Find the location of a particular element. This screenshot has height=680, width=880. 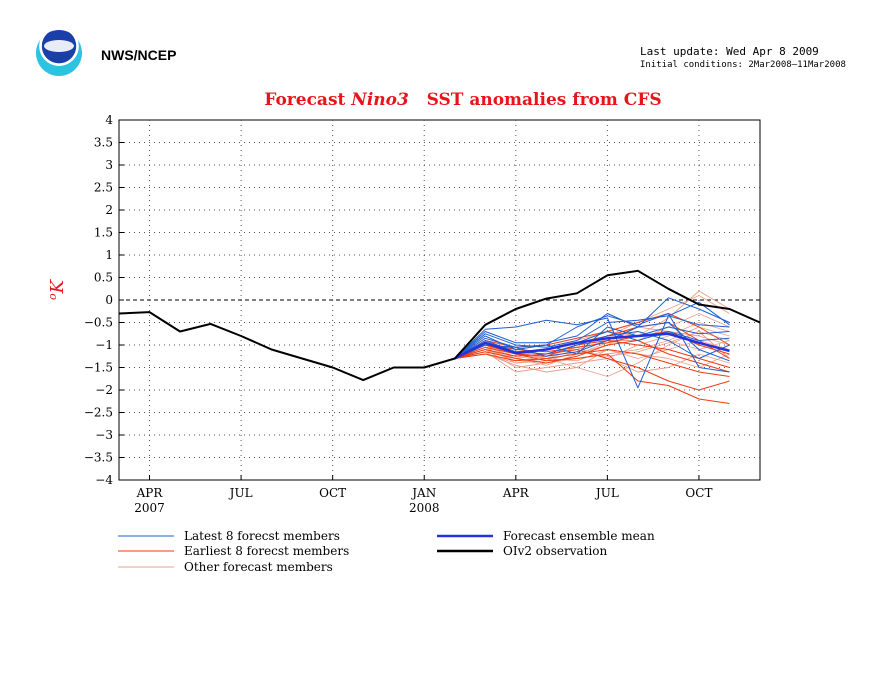

y-tick-label: 3.5 is located at coordinates (103, 143).